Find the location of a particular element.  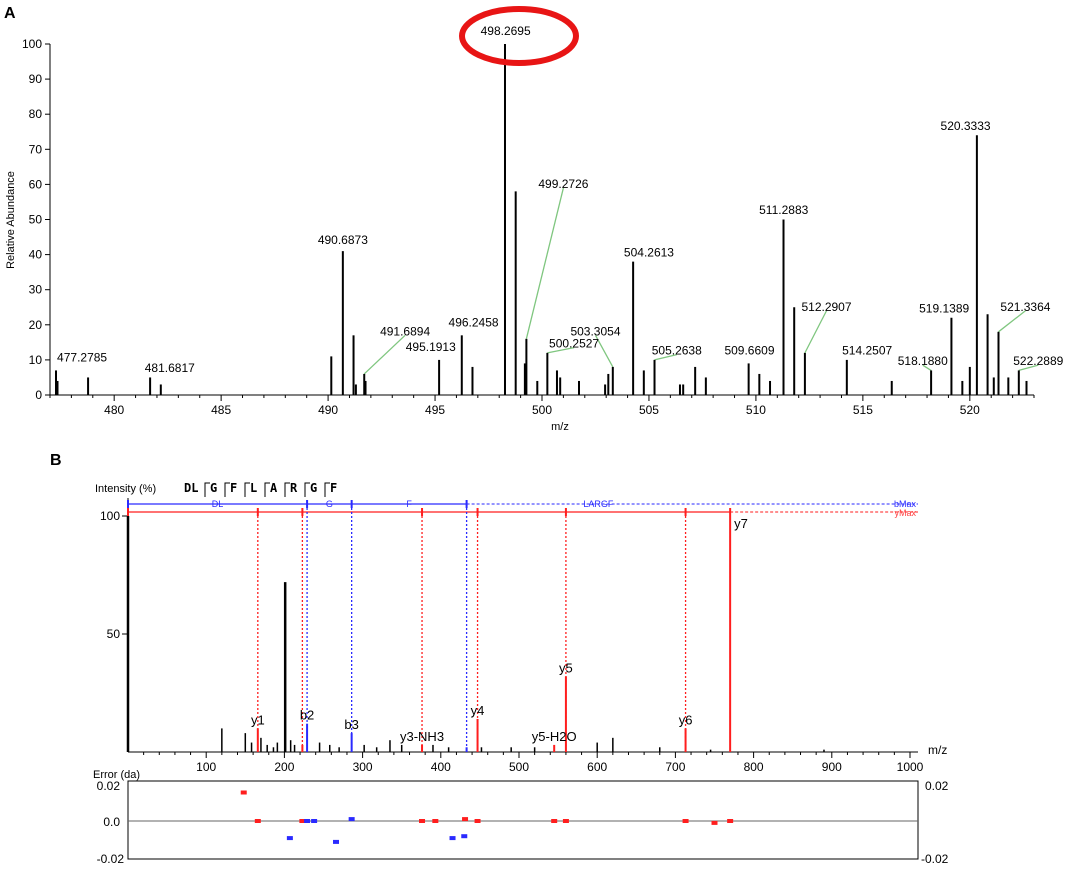

peak-label: 509.6609 is located at coordinates (749, 351).